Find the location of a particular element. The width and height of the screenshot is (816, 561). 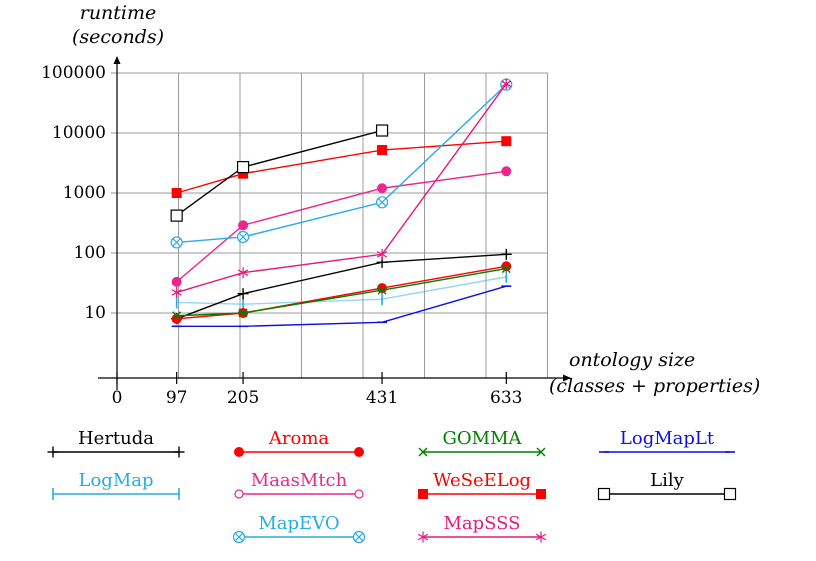

legend-line-maasmtch is located at coordinates (299, 494).